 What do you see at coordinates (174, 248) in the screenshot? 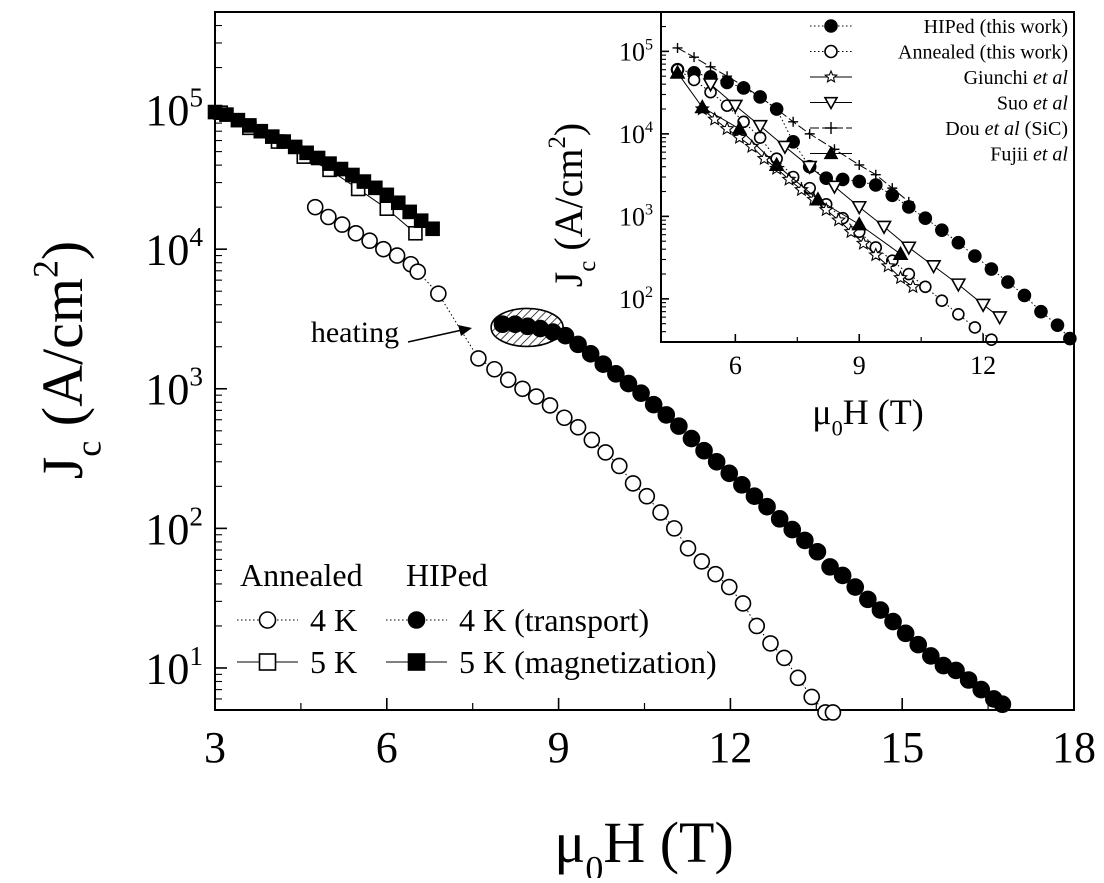
I see `main-y-tick-label: 10⁴` at bounding box center [174, 248].